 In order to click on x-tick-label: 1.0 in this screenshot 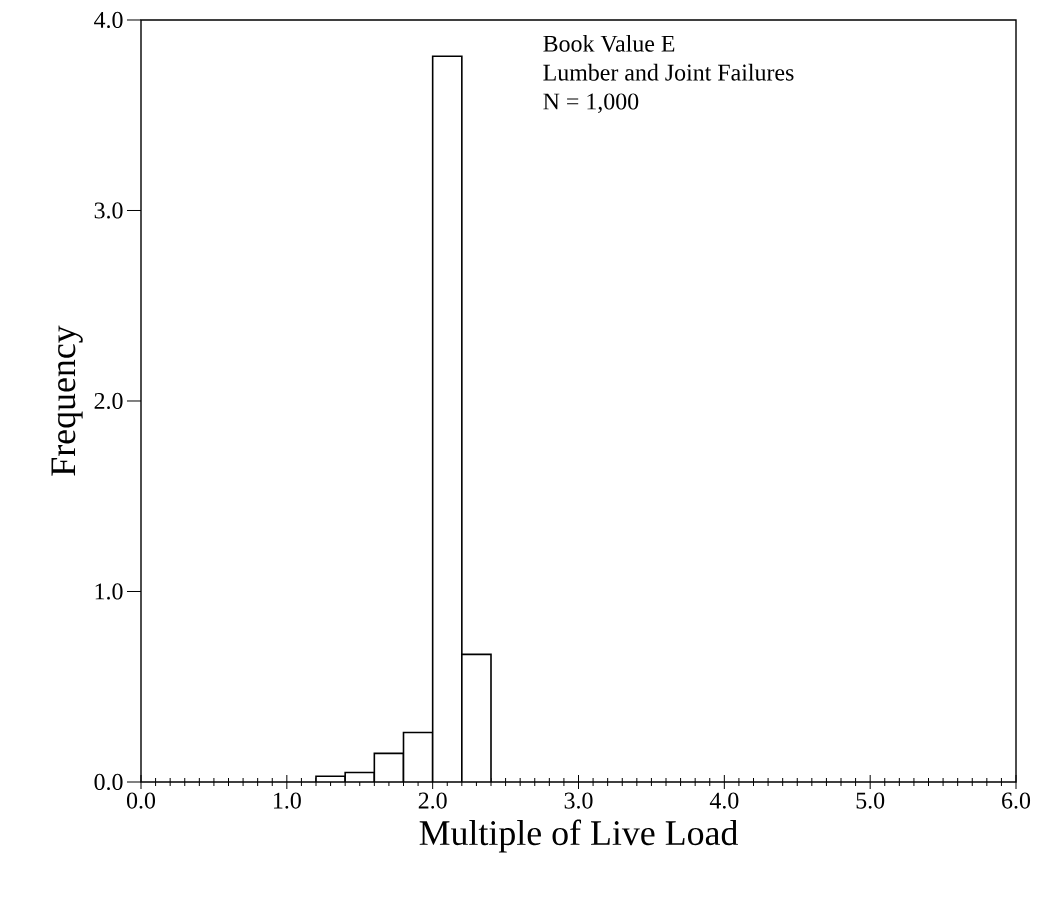, I will do `click(287, 800)`.